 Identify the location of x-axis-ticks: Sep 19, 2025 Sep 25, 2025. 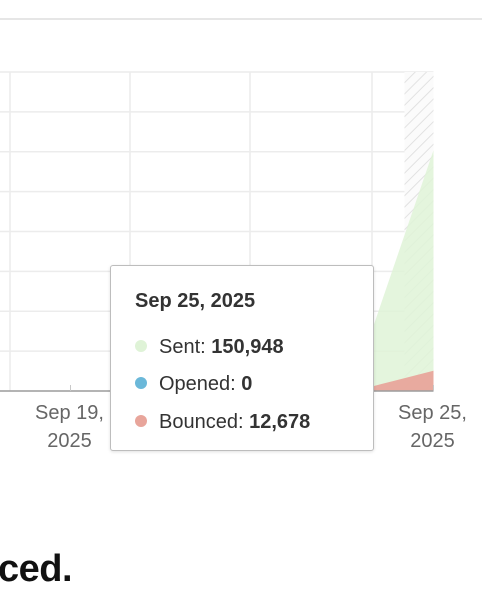
(251, 418).